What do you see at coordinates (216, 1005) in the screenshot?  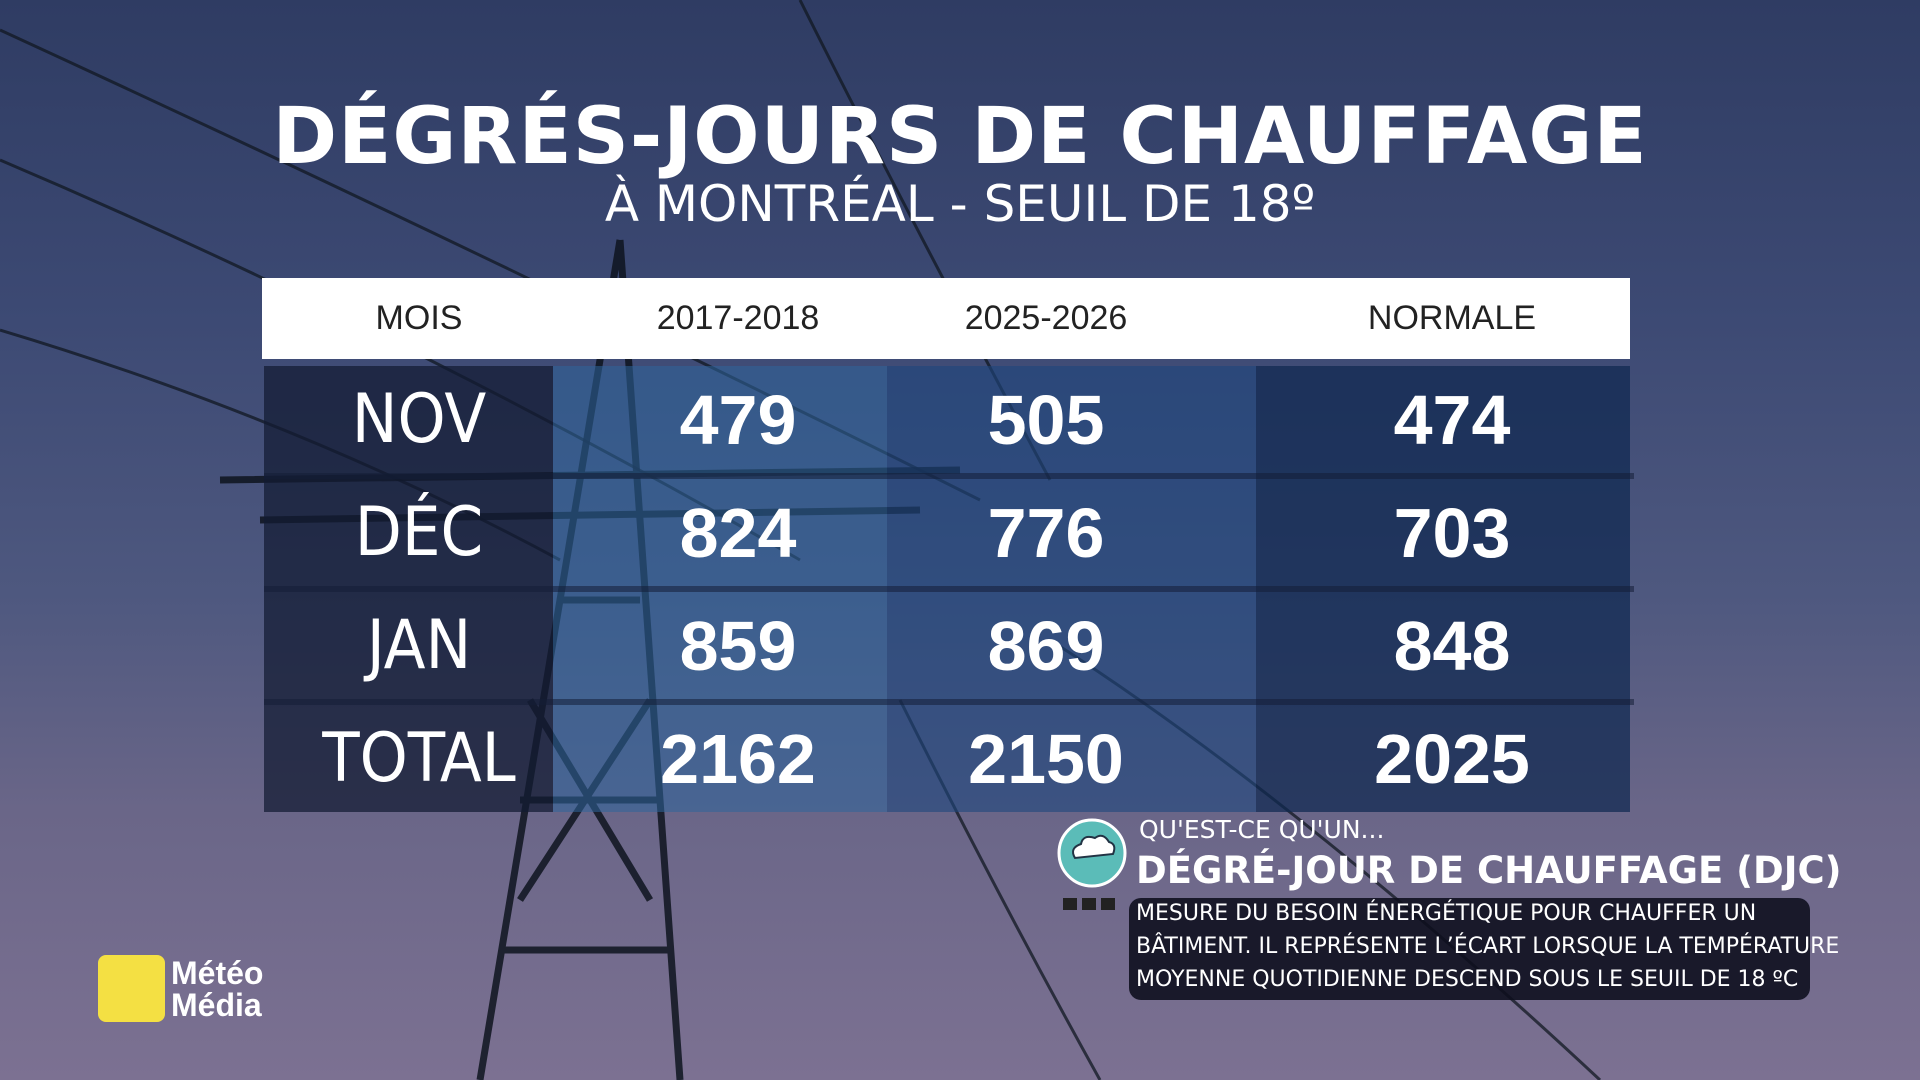 I see `logo-text: Média` at bounding box center [216, 1005].